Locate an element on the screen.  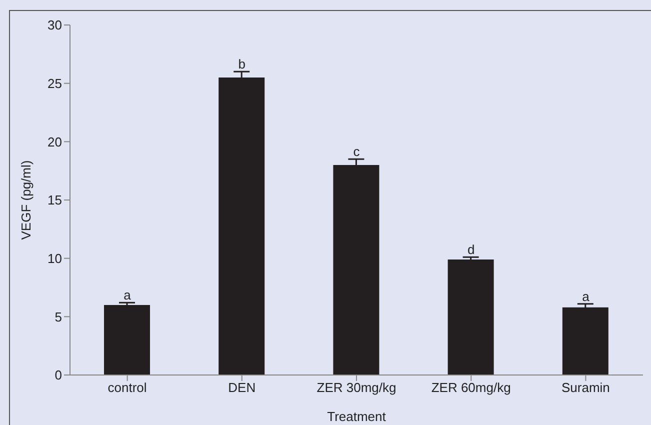
y-tick-label: 15 is located at coordinates (55, 200).